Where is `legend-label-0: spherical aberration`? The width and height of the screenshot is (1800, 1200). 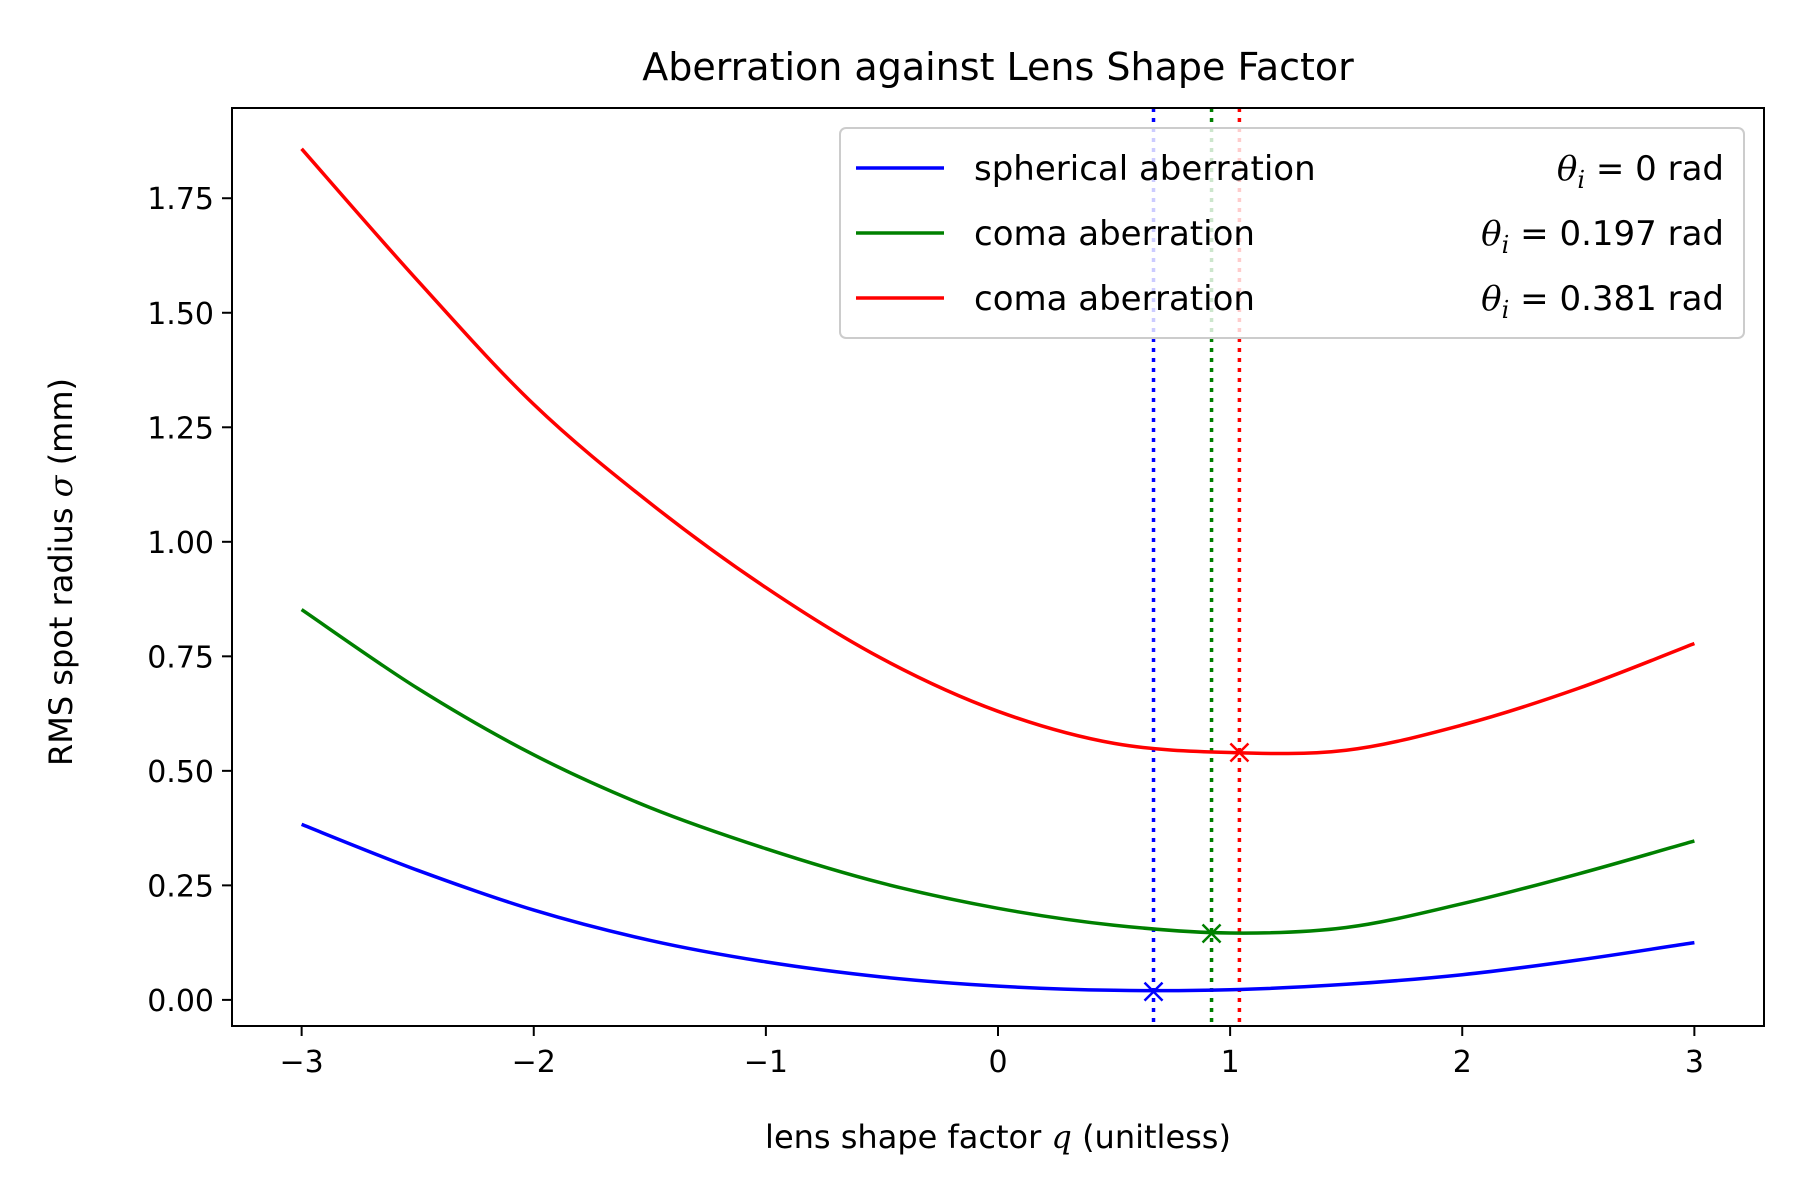
legend-label-0: spherical aberration is located at coordinates (1145, 169).